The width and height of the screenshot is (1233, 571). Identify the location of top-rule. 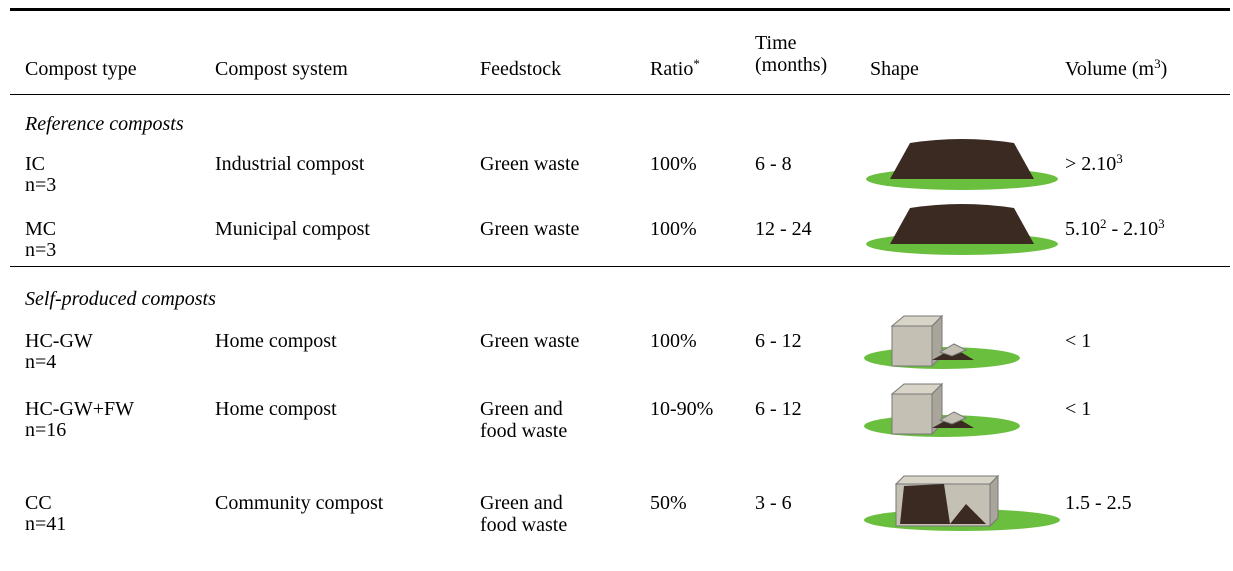
(620, 9).